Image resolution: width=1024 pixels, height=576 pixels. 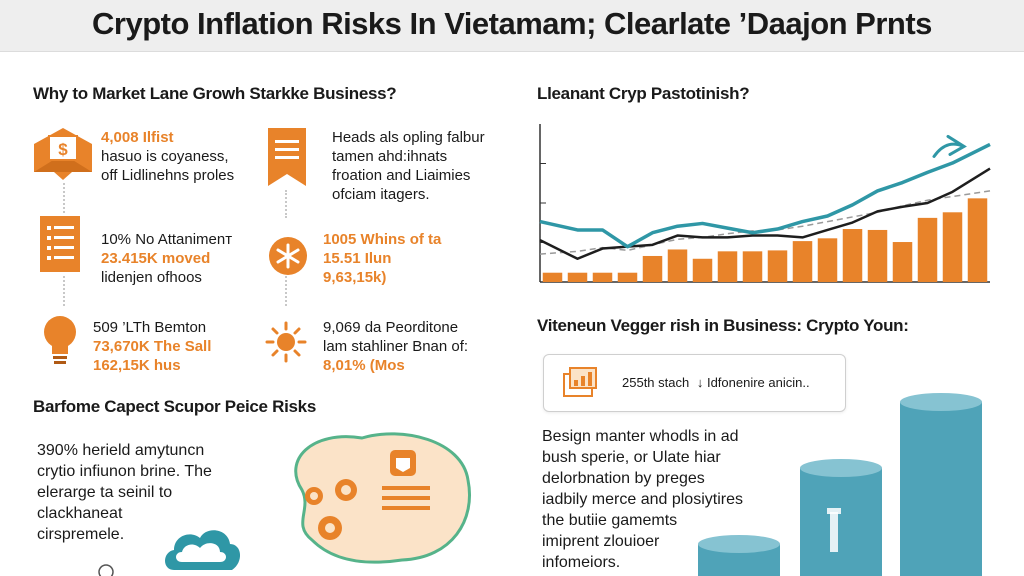 What do you see at coordinates (106, 570) in the screenshot?
I see `gear-icon` at bounding box center [106, 570].